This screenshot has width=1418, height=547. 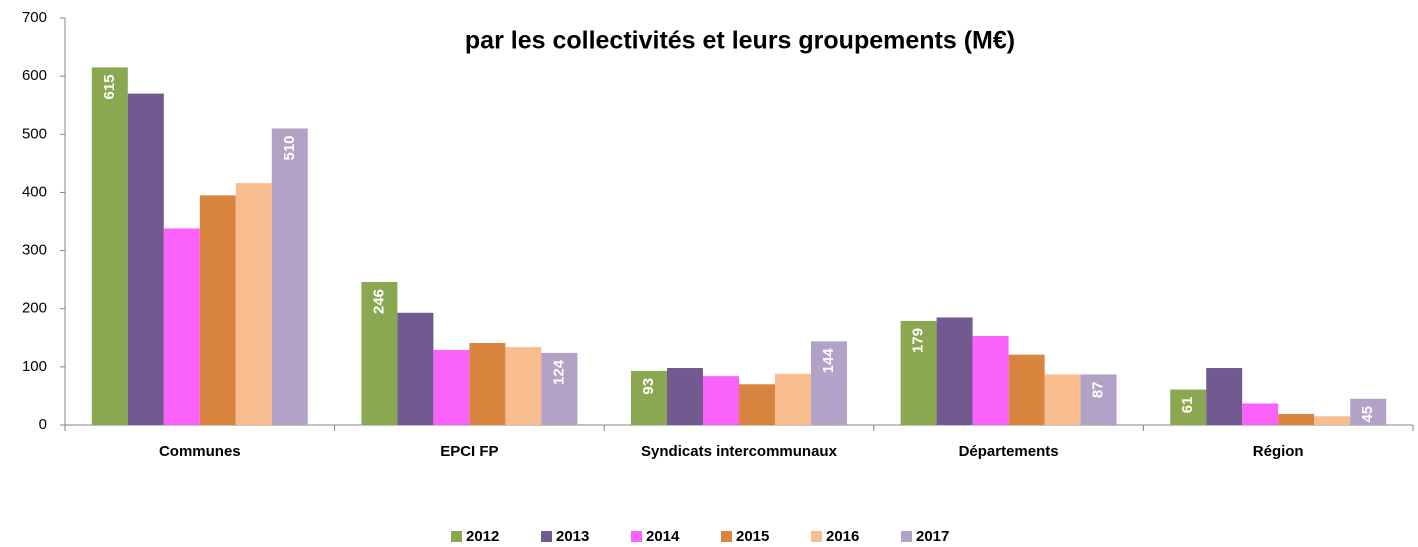 I want to click on legend-label: 2015, so click(x=752, y=536).